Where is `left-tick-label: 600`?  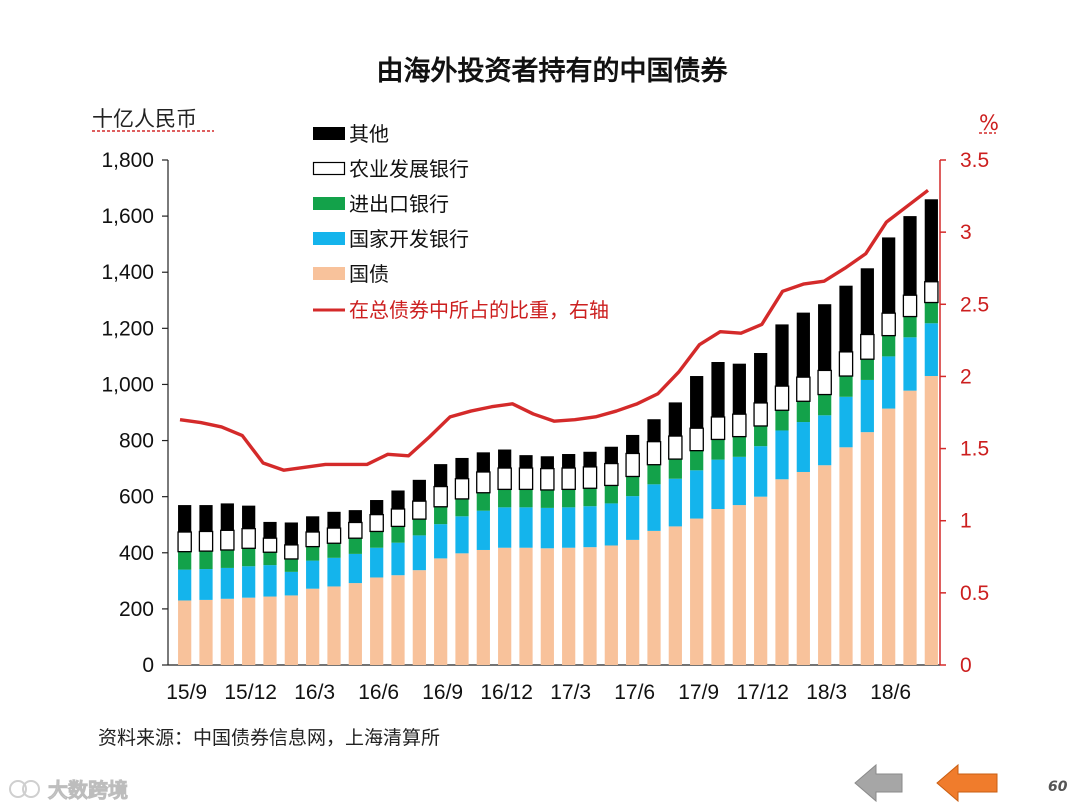 left-tick-label: 600 is located at coordinates (136, 497).